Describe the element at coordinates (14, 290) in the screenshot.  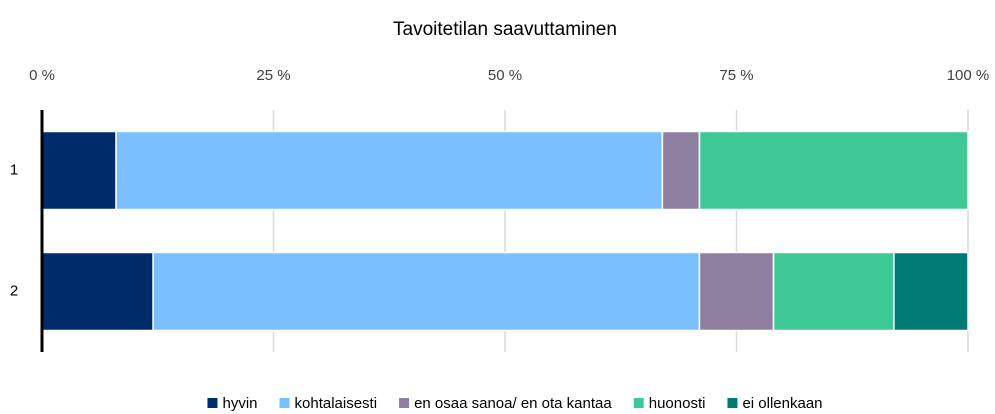
I see `y-tick-label: 2` at that location.